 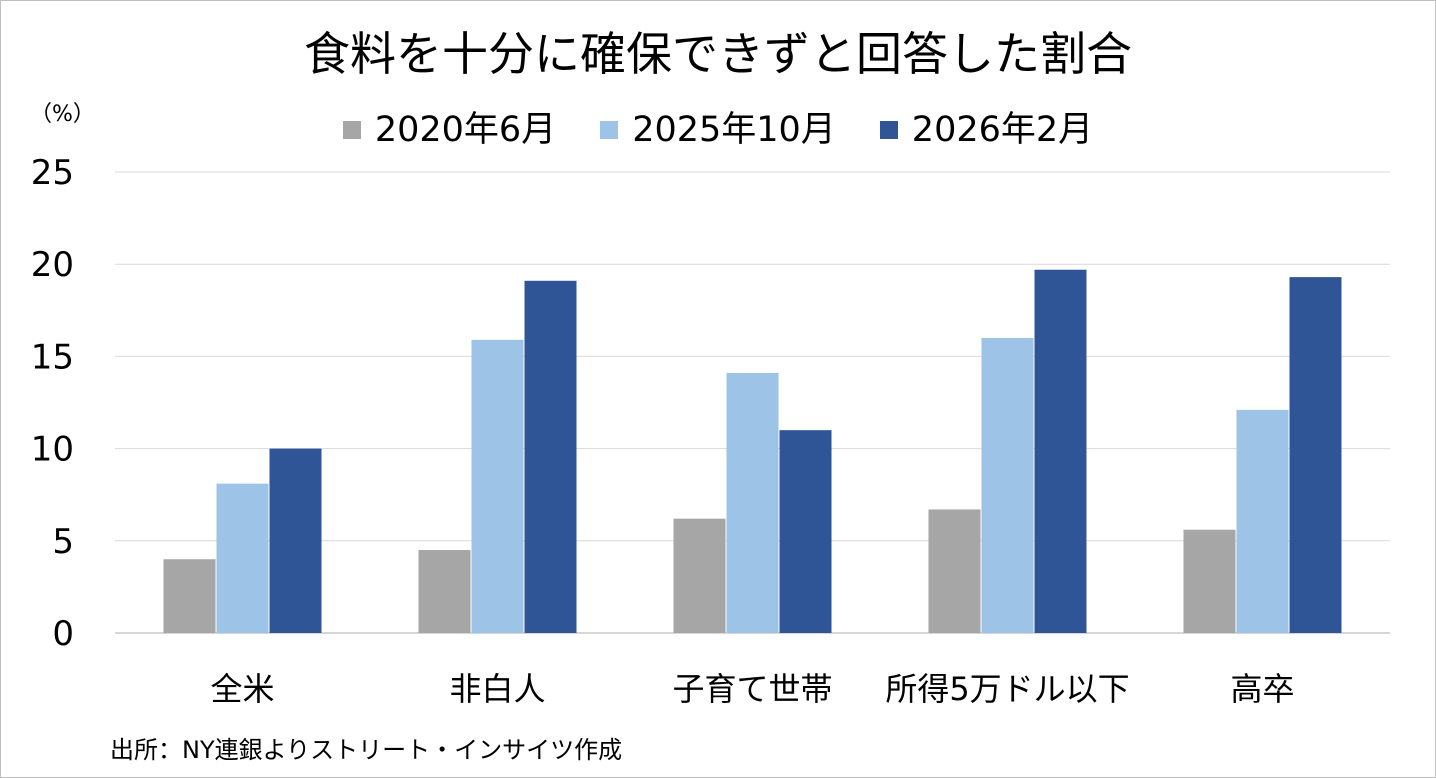 What do you see at coordinates (62, 114) in the screenshot?
I see `y-axis-unit: （%）` at bounding box center [62, 114].